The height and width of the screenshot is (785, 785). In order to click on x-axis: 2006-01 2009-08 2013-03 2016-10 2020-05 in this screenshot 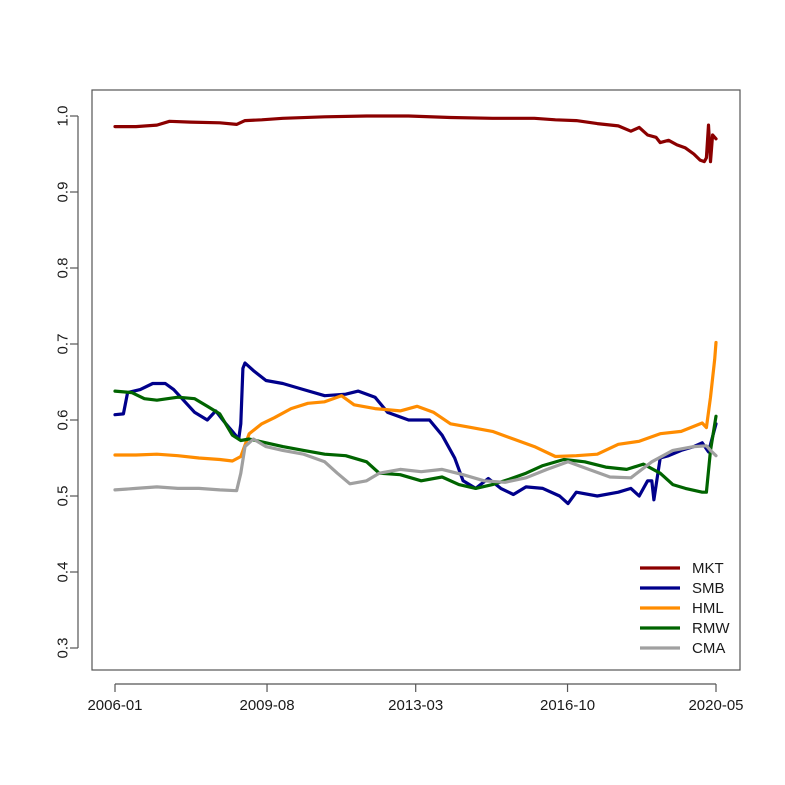, I will do `click(415, 698)`.